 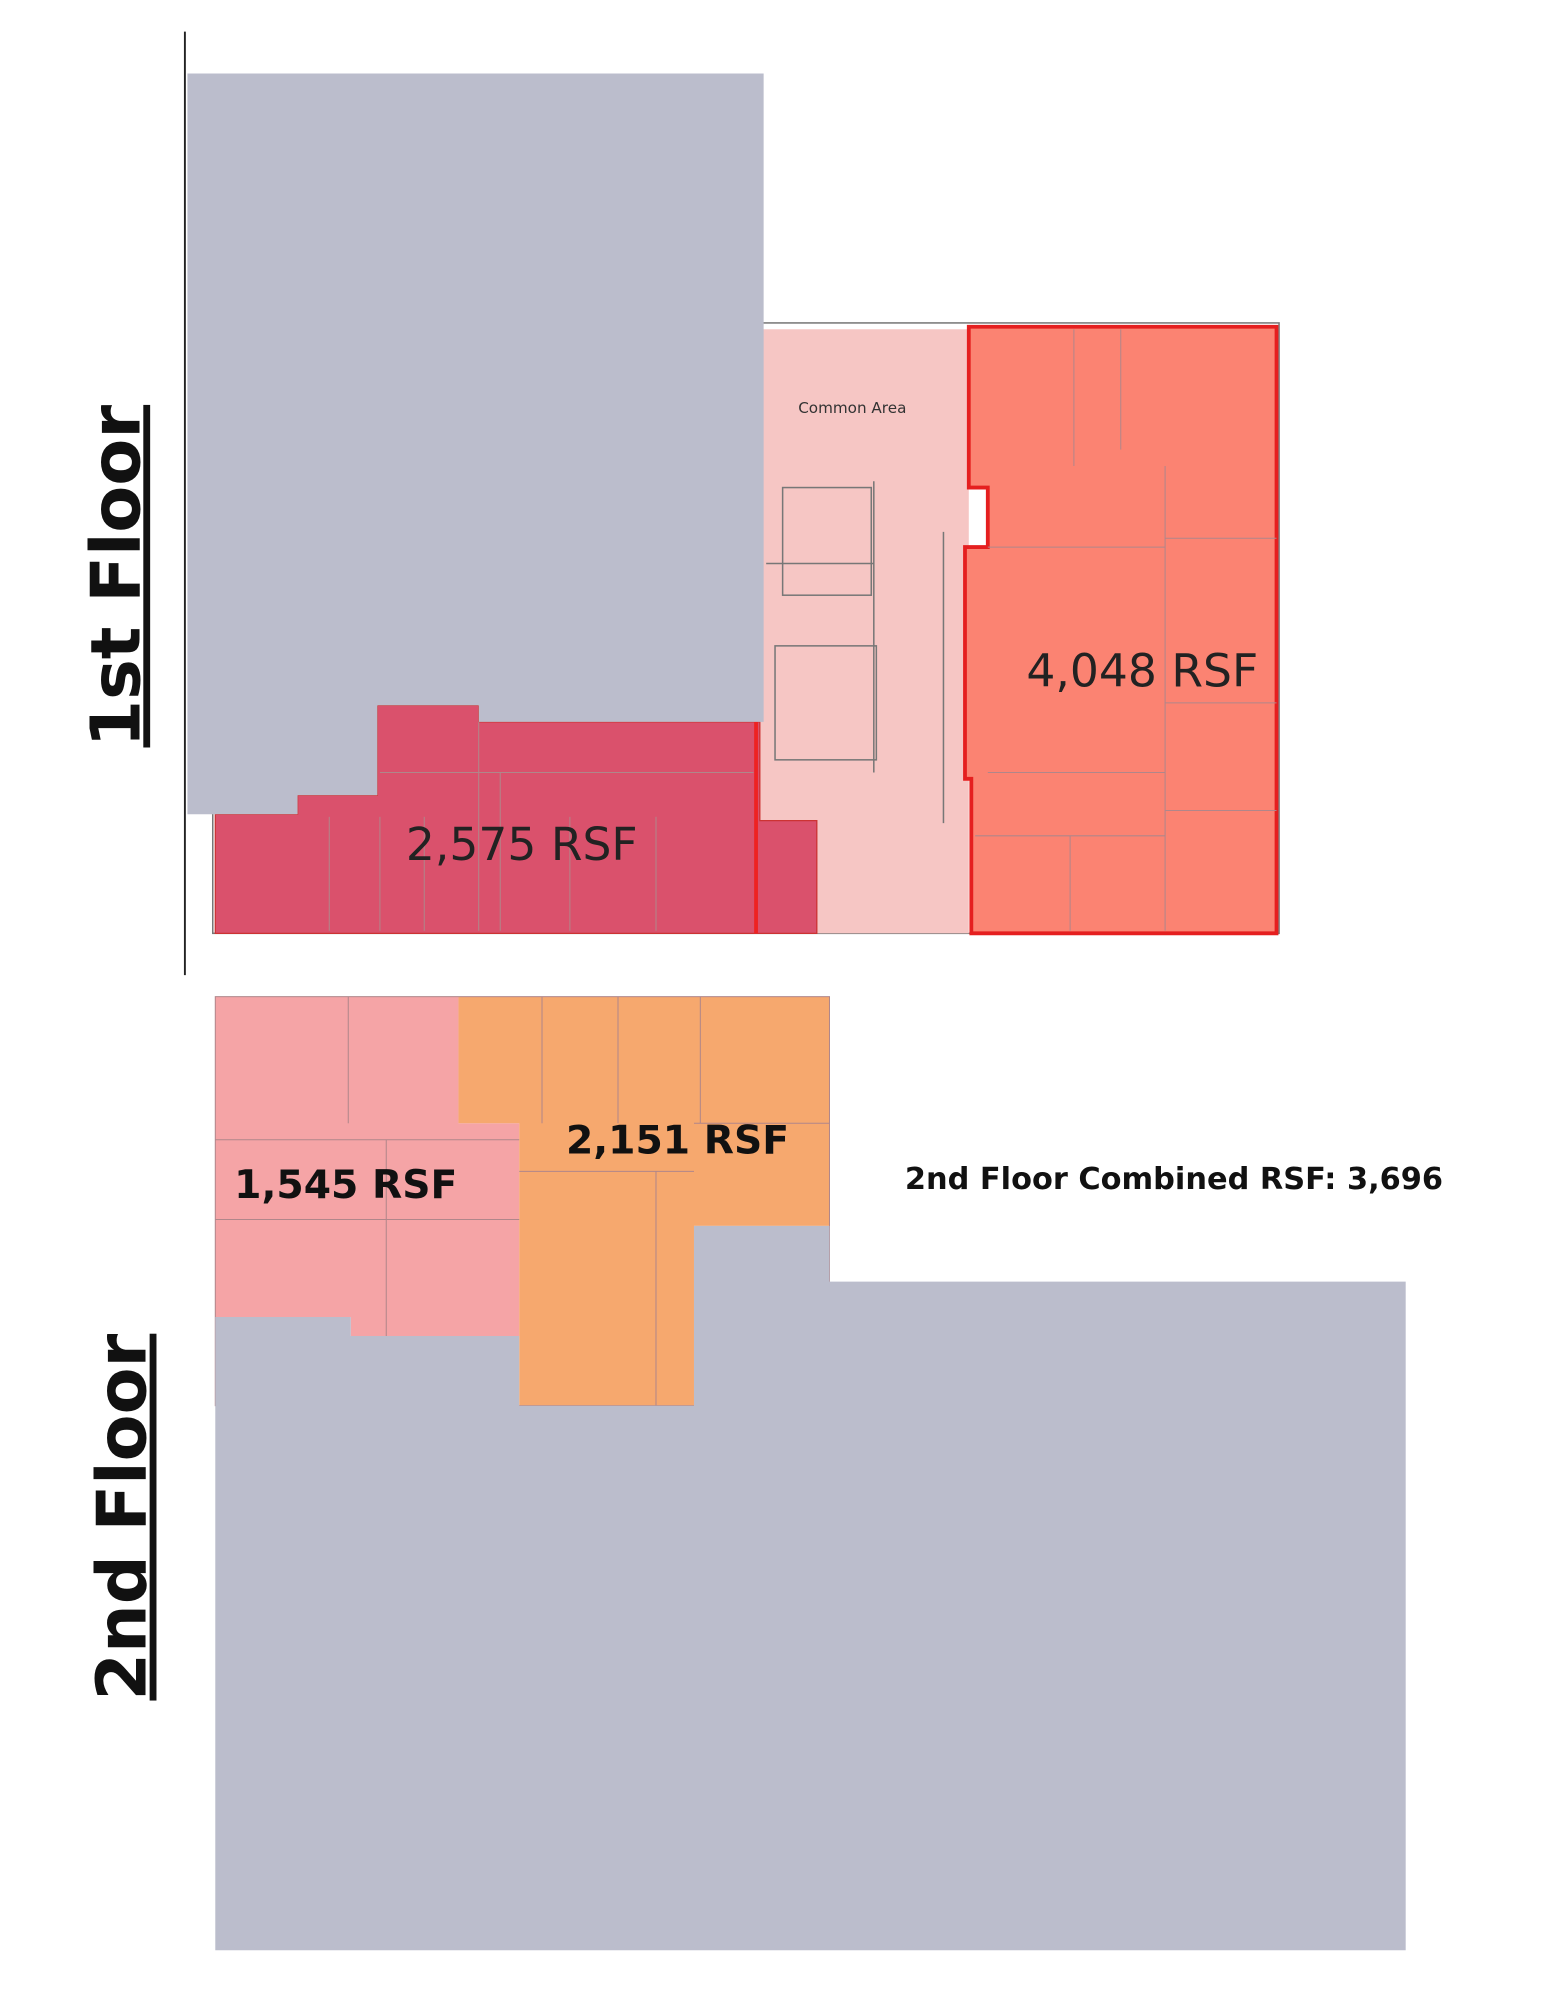 What do you see at coordinates (123, 1516) in the screenshot?
I see `floor-label: 2nd Floor` at bounding box center [123, 1516].